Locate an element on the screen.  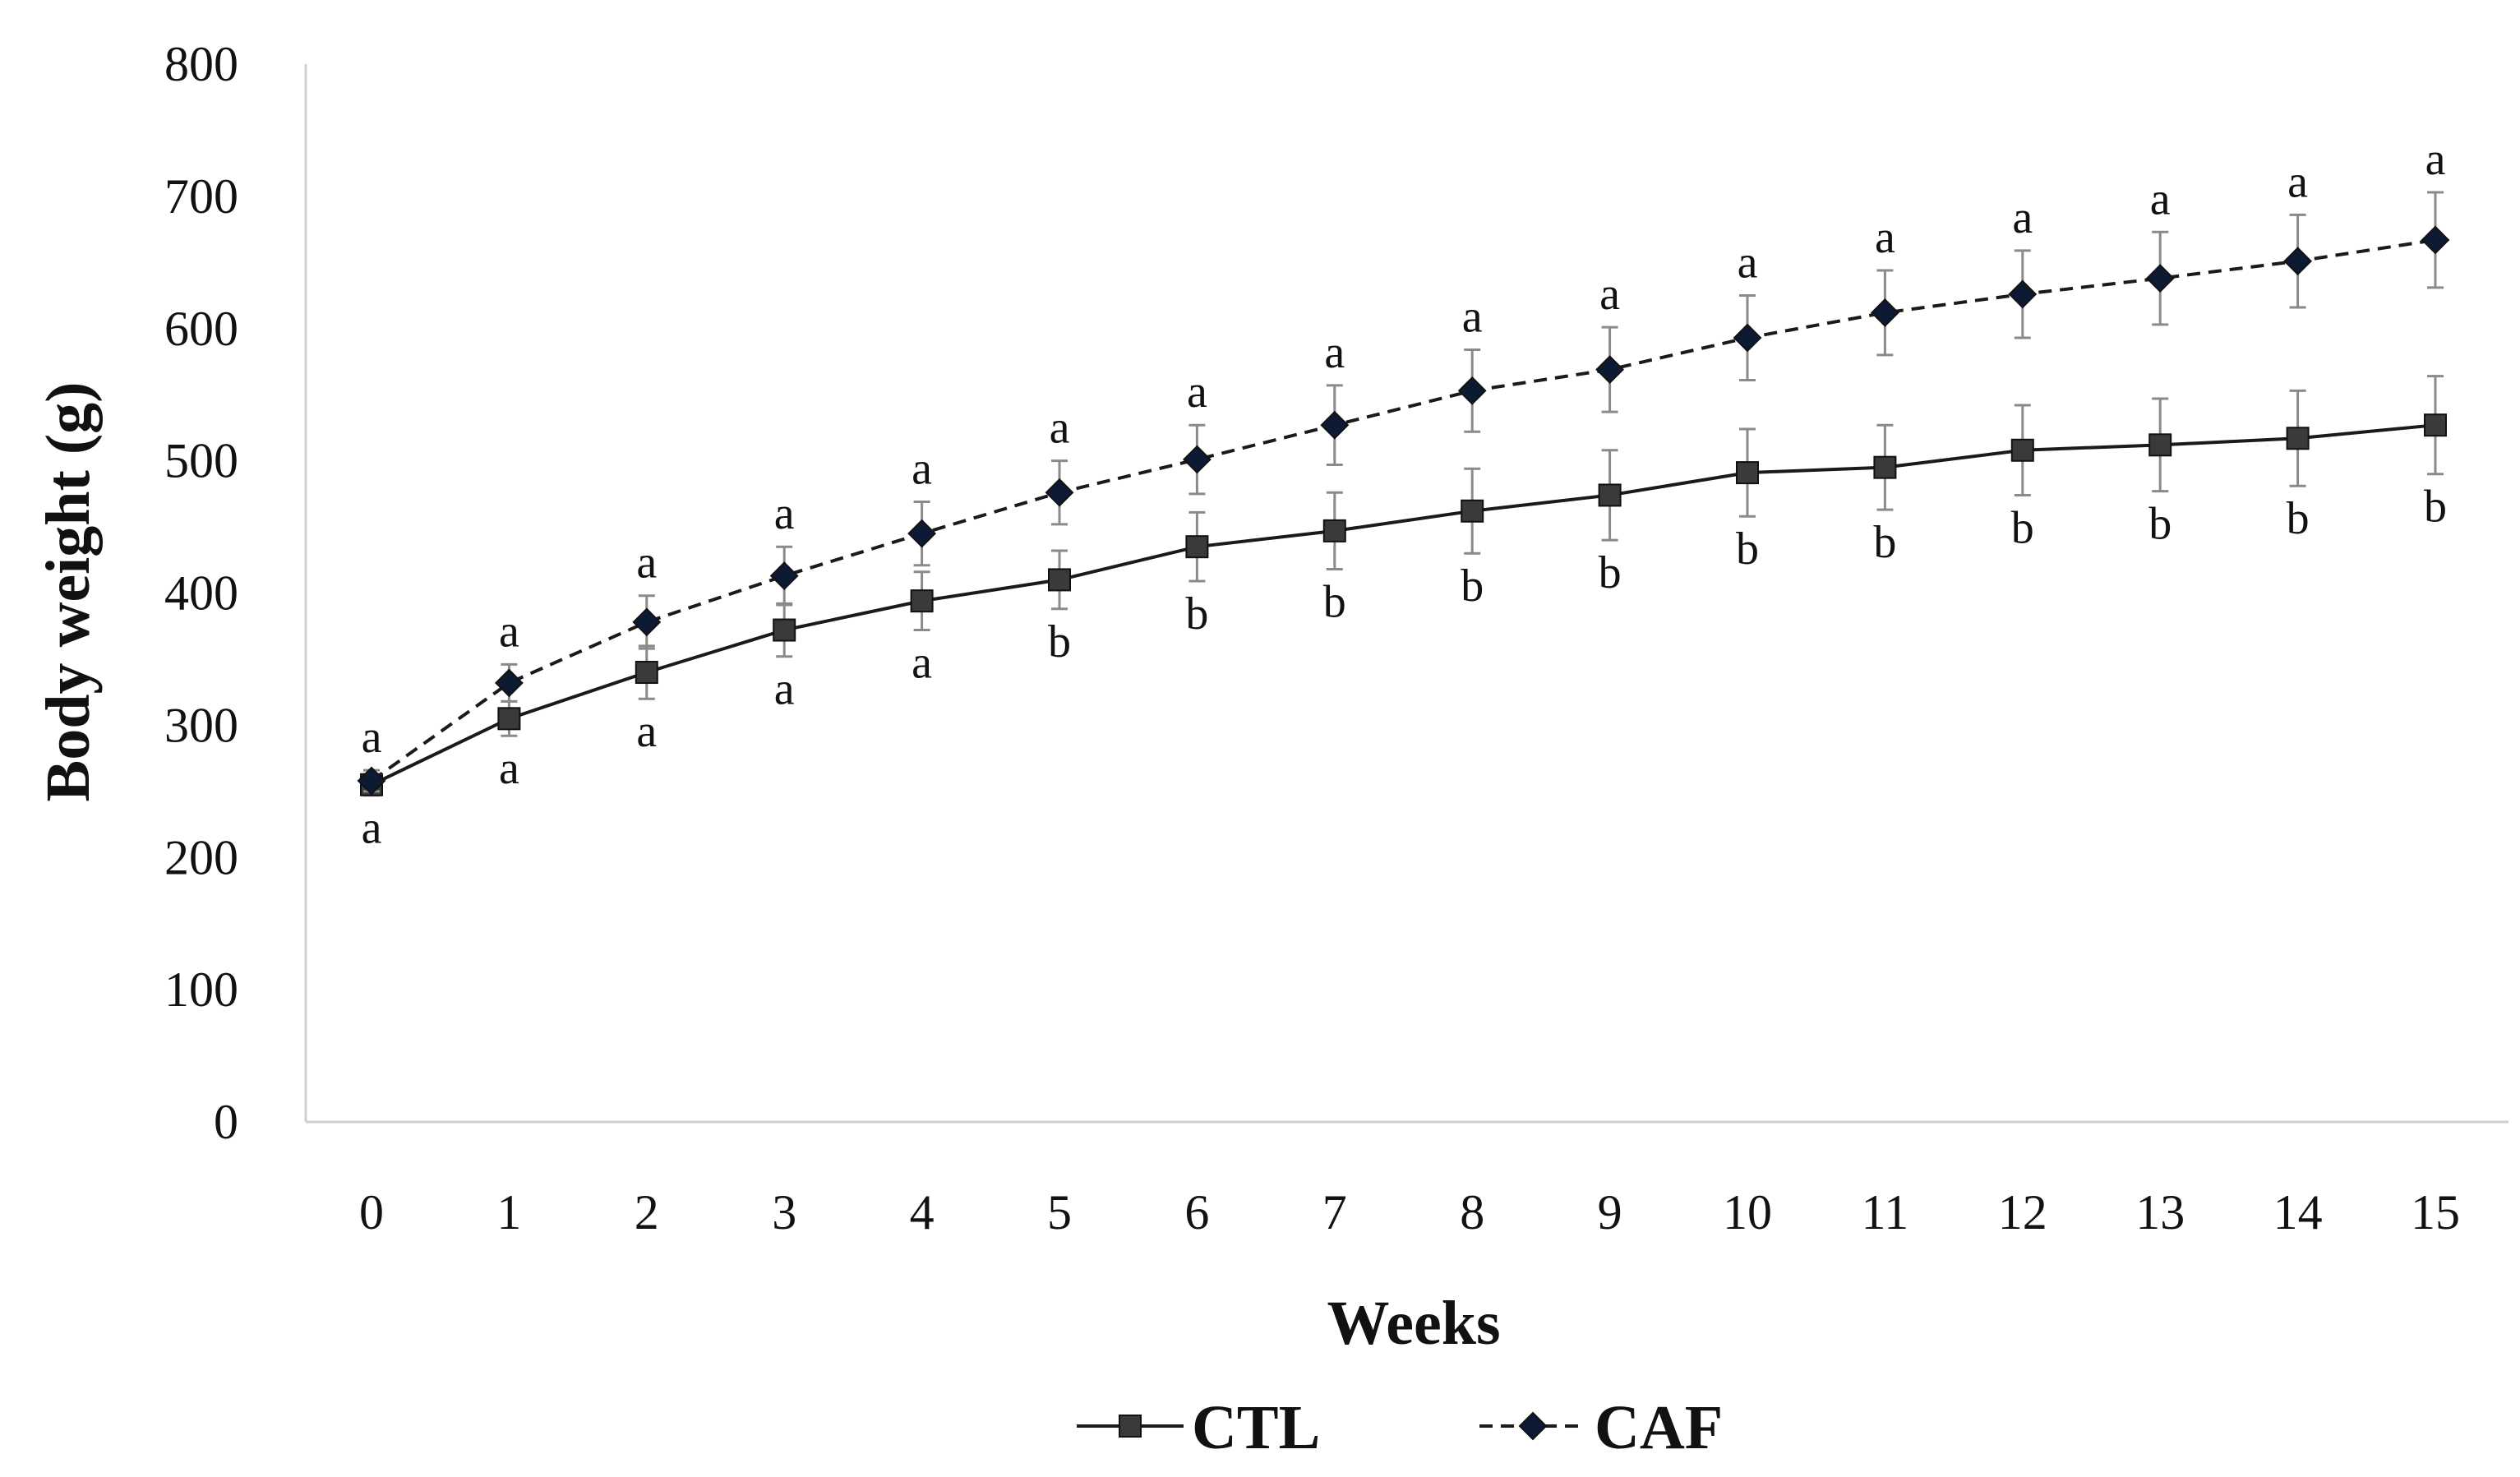
sig-label-ctl-0: a is located at coordinates (372, 828).